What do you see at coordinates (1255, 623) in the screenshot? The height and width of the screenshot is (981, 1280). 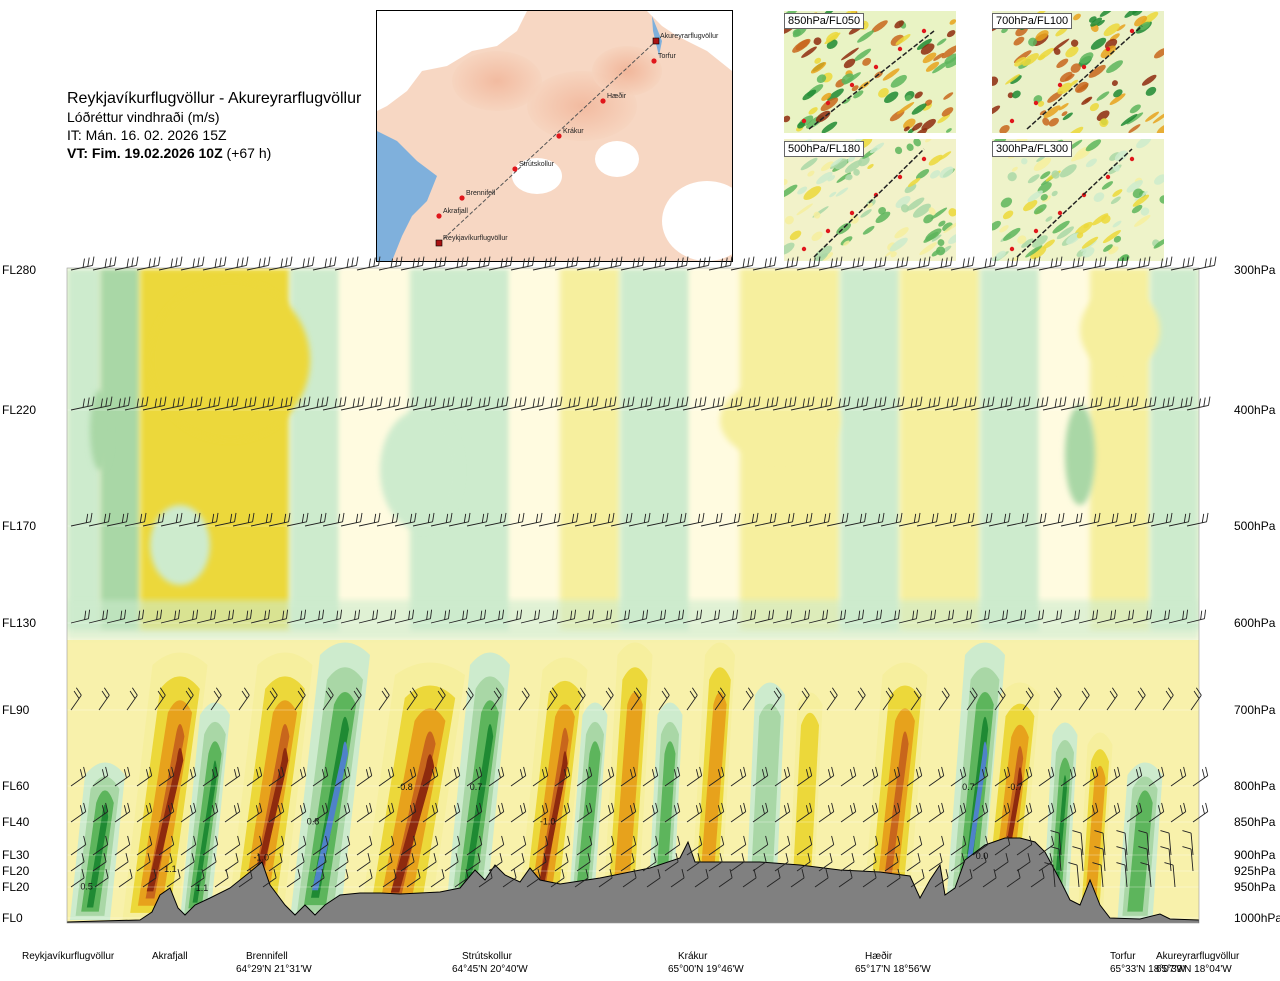 I see `pressure-label: 600hPa` at bounding box center [1255, 623].